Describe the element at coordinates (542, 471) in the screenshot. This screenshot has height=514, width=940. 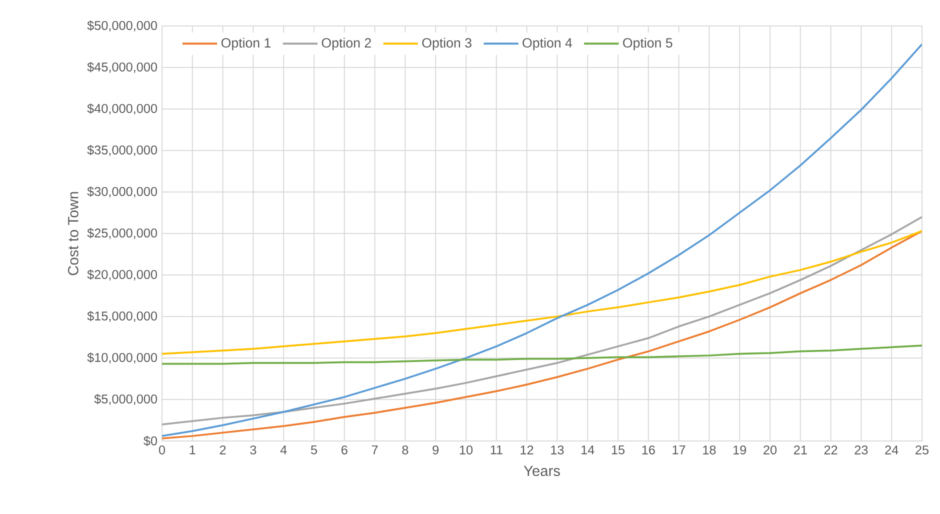
I see `x-axis-title: Years` at that location.